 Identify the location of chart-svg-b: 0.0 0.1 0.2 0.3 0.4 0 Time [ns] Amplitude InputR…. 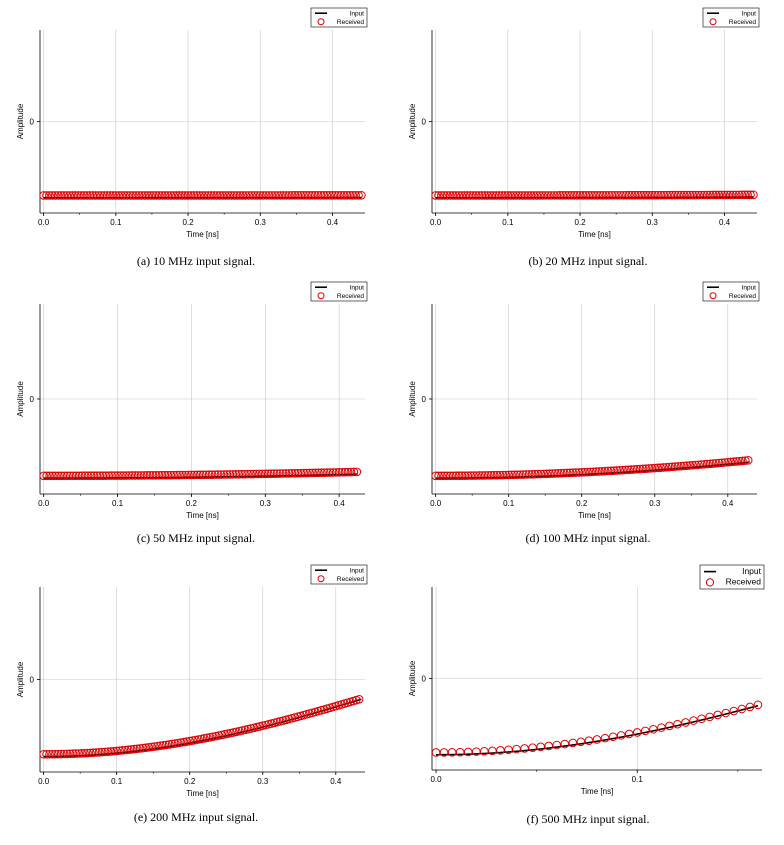
(588, 120).